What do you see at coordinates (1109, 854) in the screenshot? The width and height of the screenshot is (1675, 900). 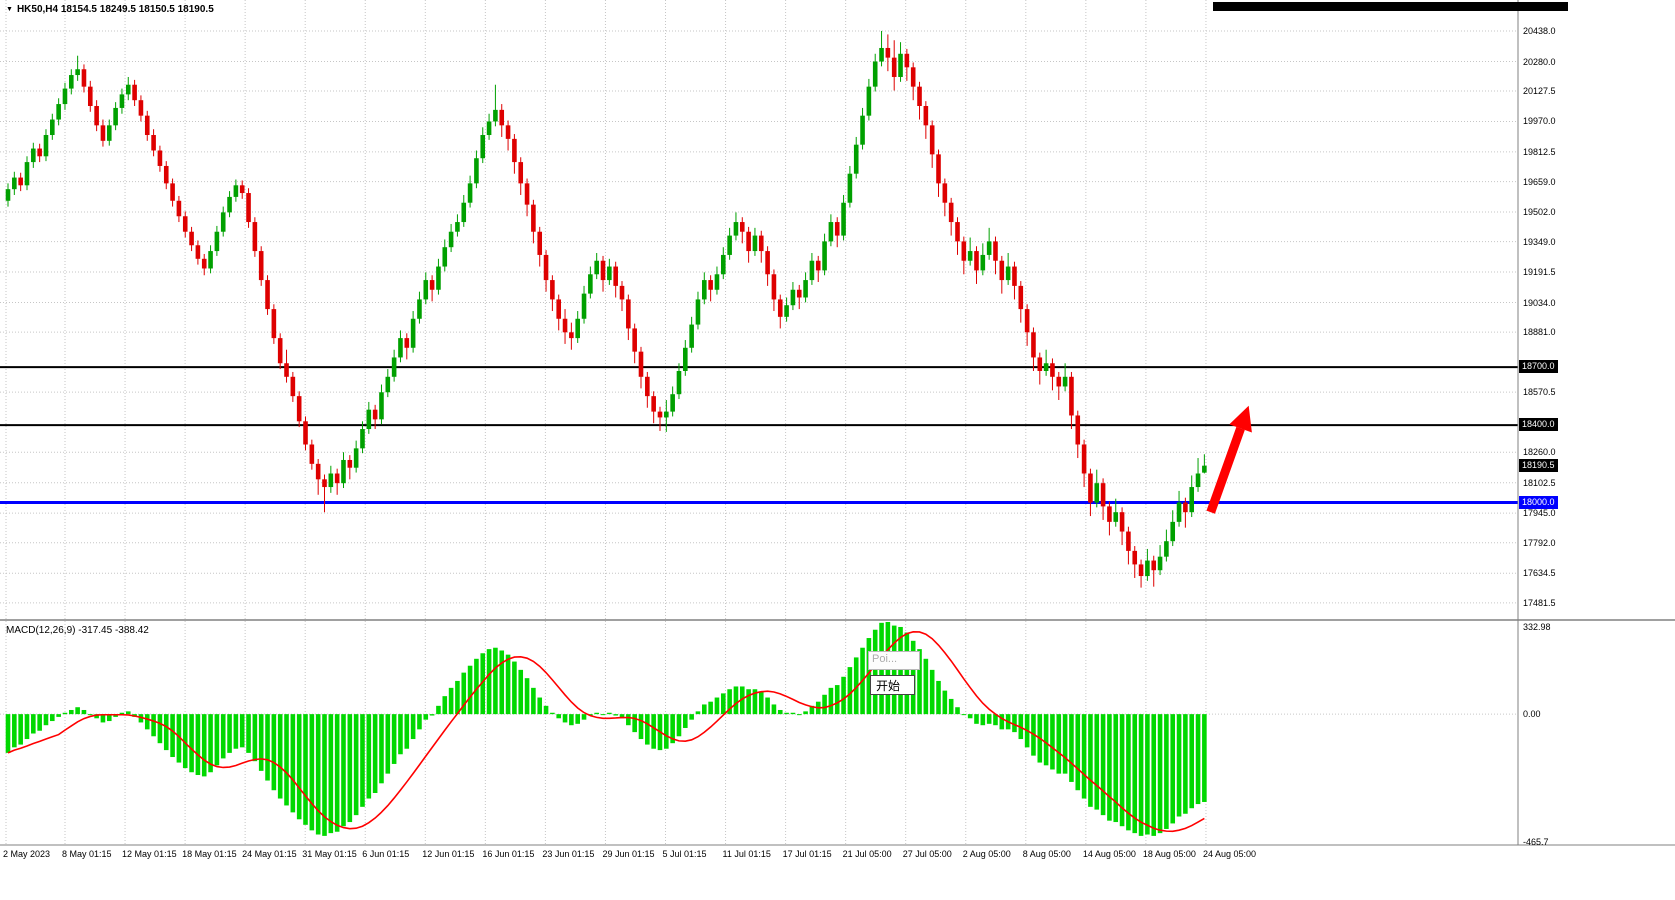 I see `time-tick-label: 14 Aug 05:00` at bounding box center [1109, 854].